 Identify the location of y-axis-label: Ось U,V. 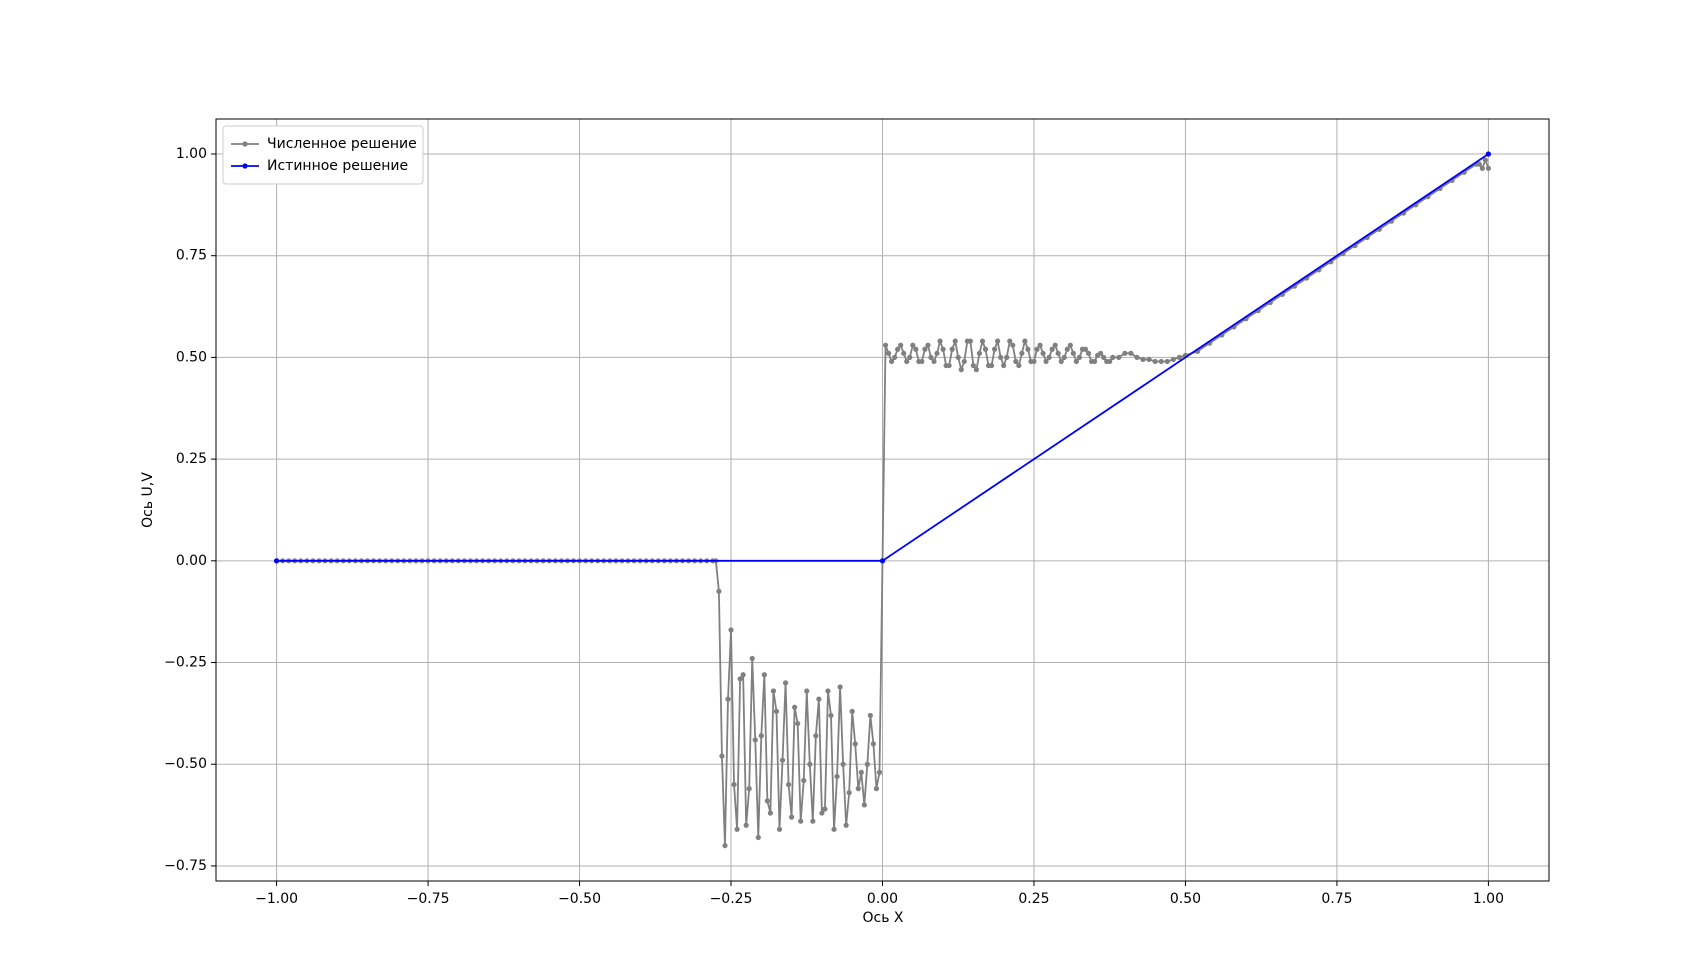
(148, 500).